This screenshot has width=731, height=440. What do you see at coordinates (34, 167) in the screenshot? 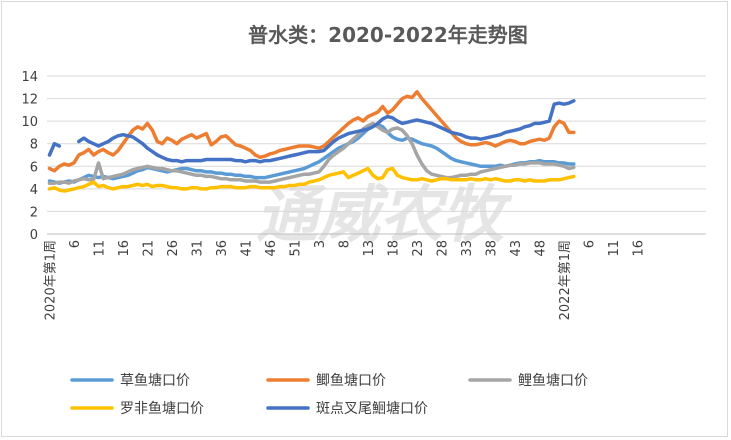
I see `y-tick-label: 6` at bounding box center [34, 167].